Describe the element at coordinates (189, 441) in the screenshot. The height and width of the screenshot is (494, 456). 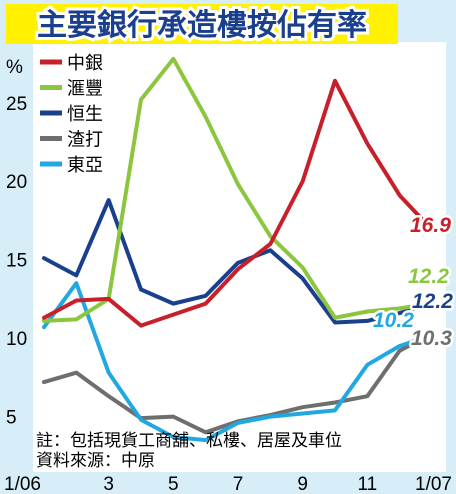
I see `footnote-scope: 註：包括現貨工商舖、私樓、居屋及車位` at that location.